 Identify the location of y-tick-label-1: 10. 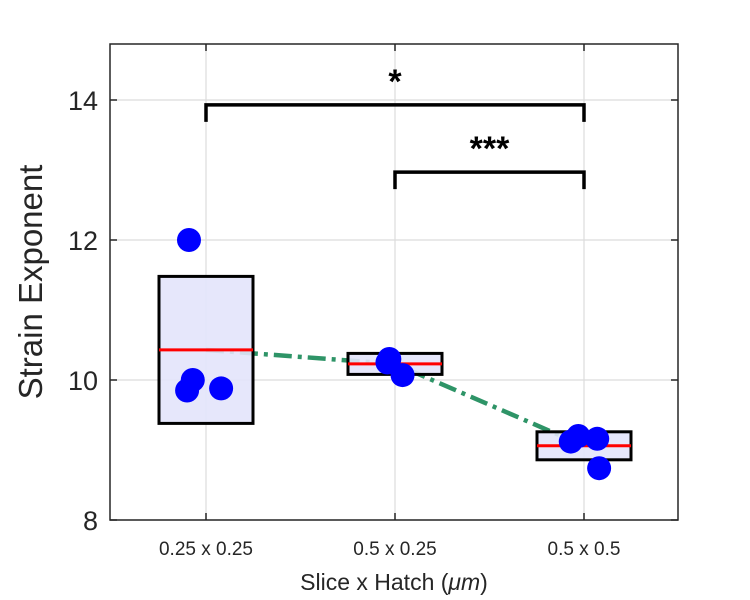
(83, 381).